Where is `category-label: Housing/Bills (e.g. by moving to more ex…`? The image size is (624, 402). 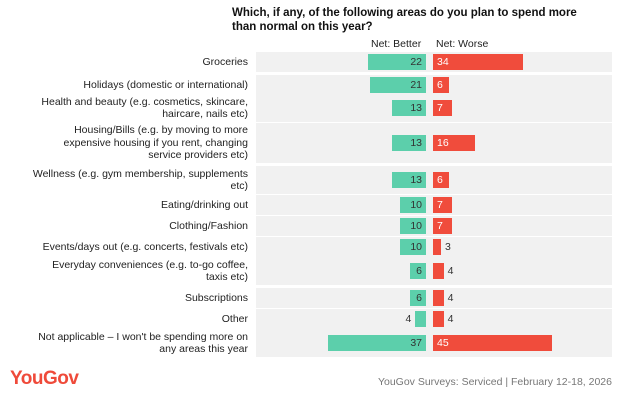 category-label: Housing/Bills (e.g. by moving to more ex… is located at coordinates (155, 143).